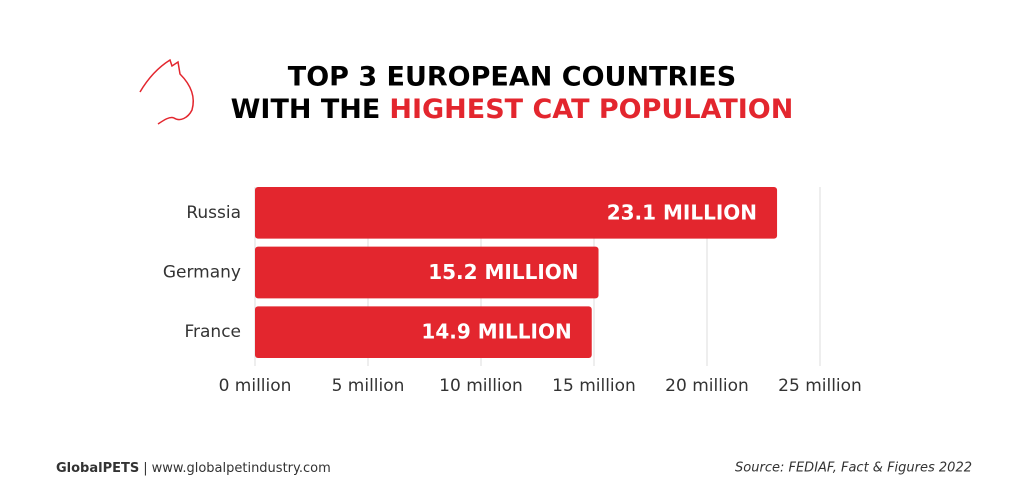 Image resolution: width=1024 pixels, height=500 pixels. What do you see at coordinates (820, 386) in the screenshot?
I see `x-tick-label: 25 million` at bounding box center [820, 386].